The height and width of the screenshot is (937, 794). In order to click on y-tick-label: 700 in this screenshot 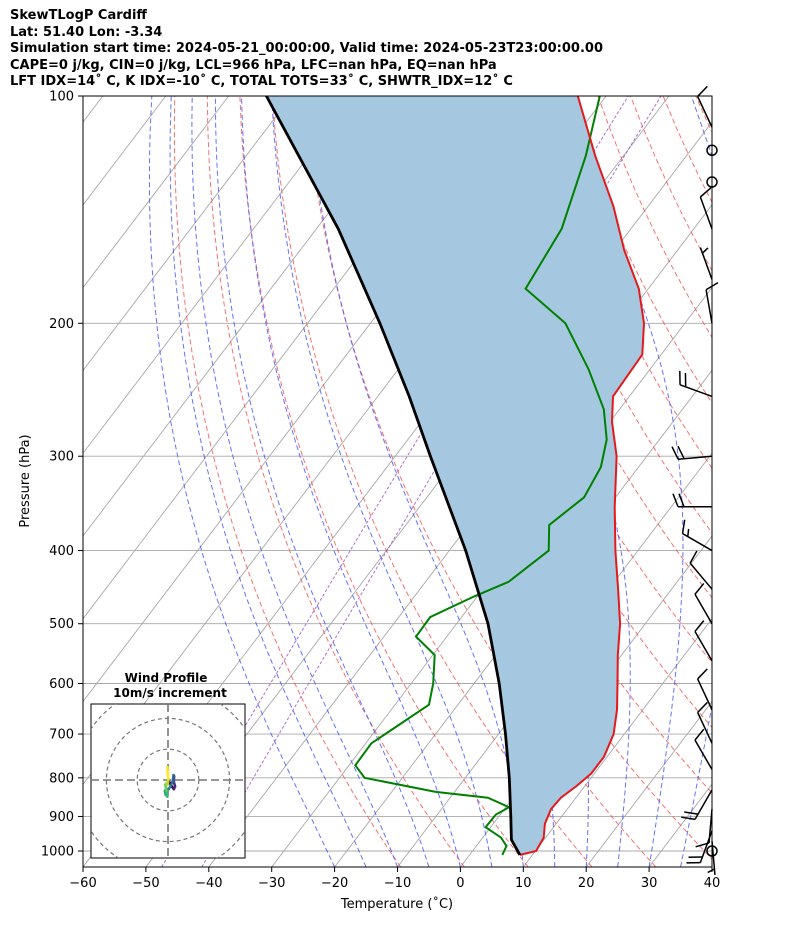, I will do `click(61, 735)`.